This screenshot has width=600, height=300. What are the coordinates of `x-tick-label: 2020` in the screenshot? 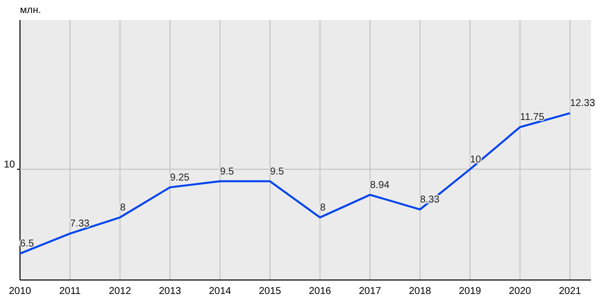 It's located at (520, 291).